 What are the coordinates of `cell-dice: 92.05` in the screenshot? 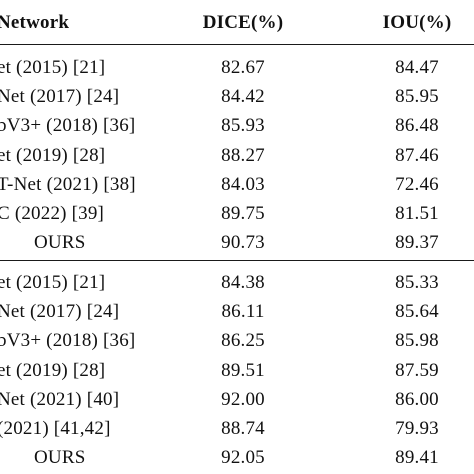 It's located at (243, 457).